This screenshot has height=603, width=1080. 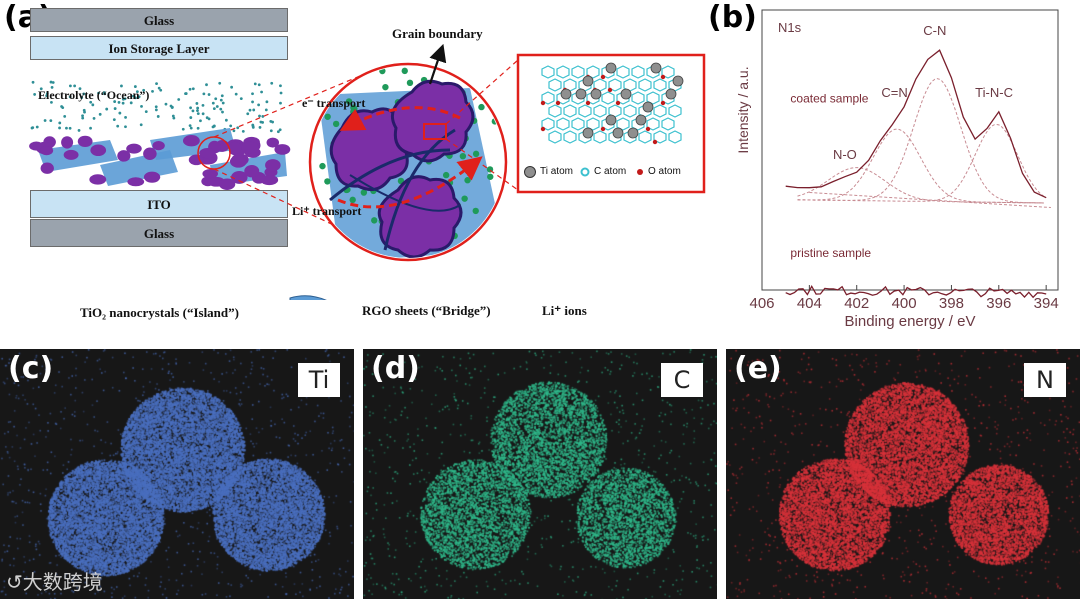 What do you see at coordinates (159, 204) in the screenshot?
I see `ito-layer: ITO` at bounding box center [159, 204].